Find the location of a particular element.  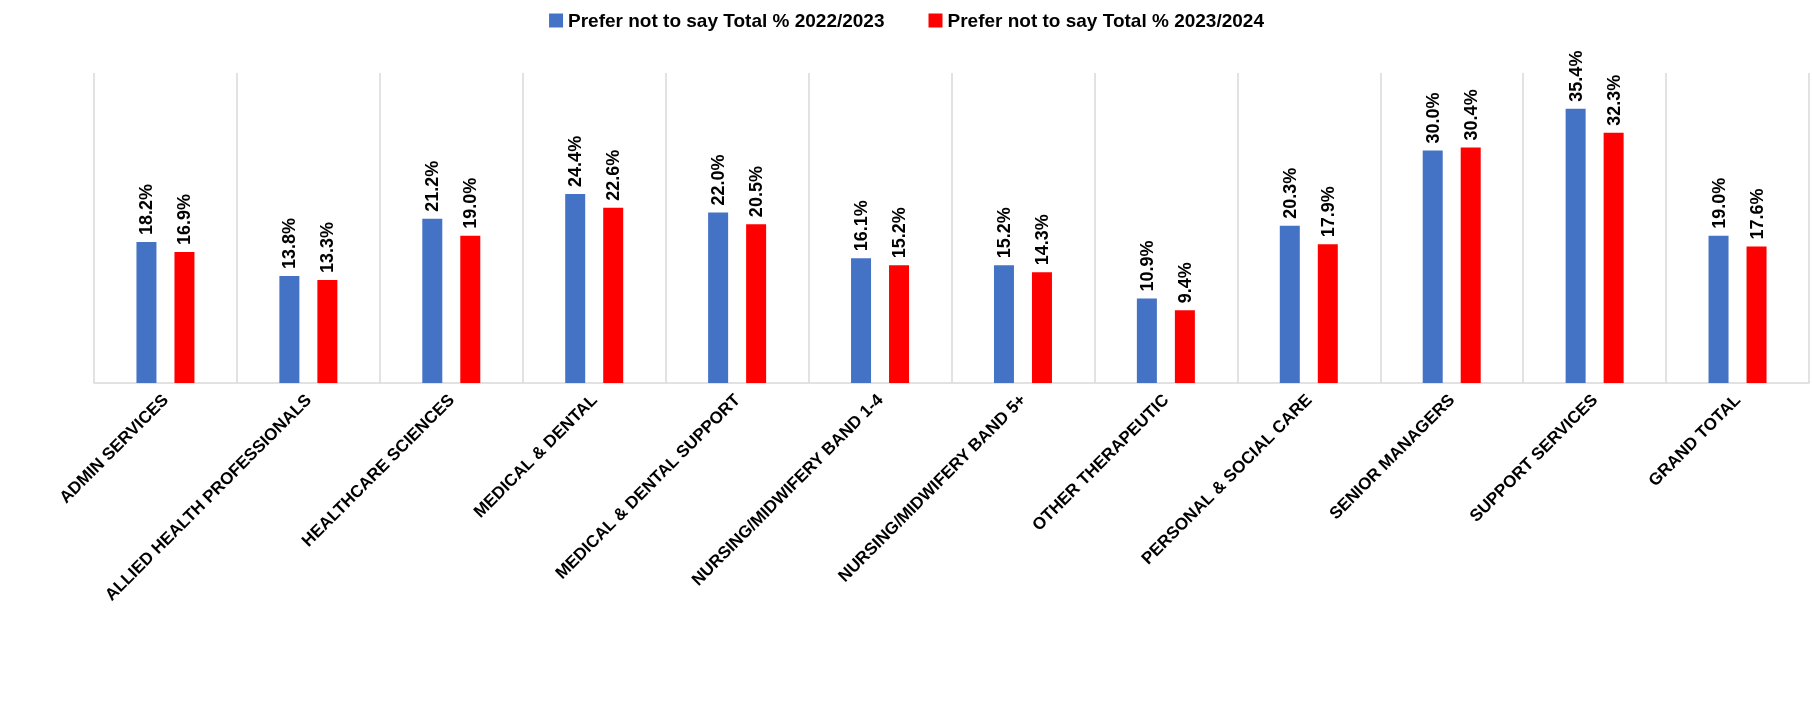

data-label: 13.3% is located at coordinates (327, 247).